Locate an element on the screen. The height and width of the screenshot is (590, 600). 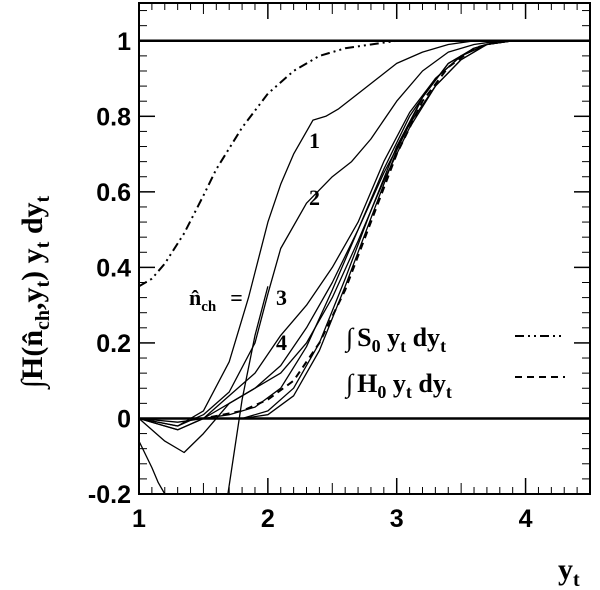
y-tick-label: 0.4 is located at coordinates (113, 268).